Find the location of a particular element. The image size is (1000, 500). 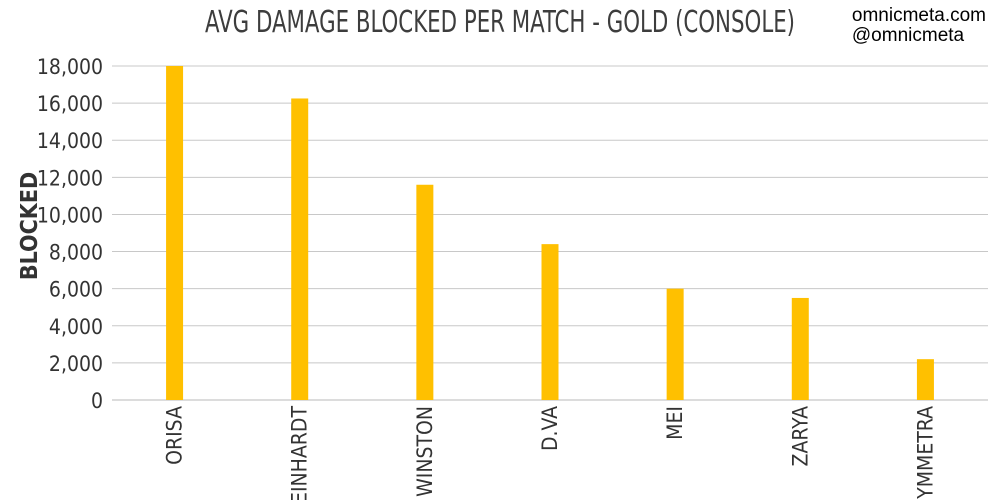

x-tick-label: ZARYA is located at coordinates (800, 436).